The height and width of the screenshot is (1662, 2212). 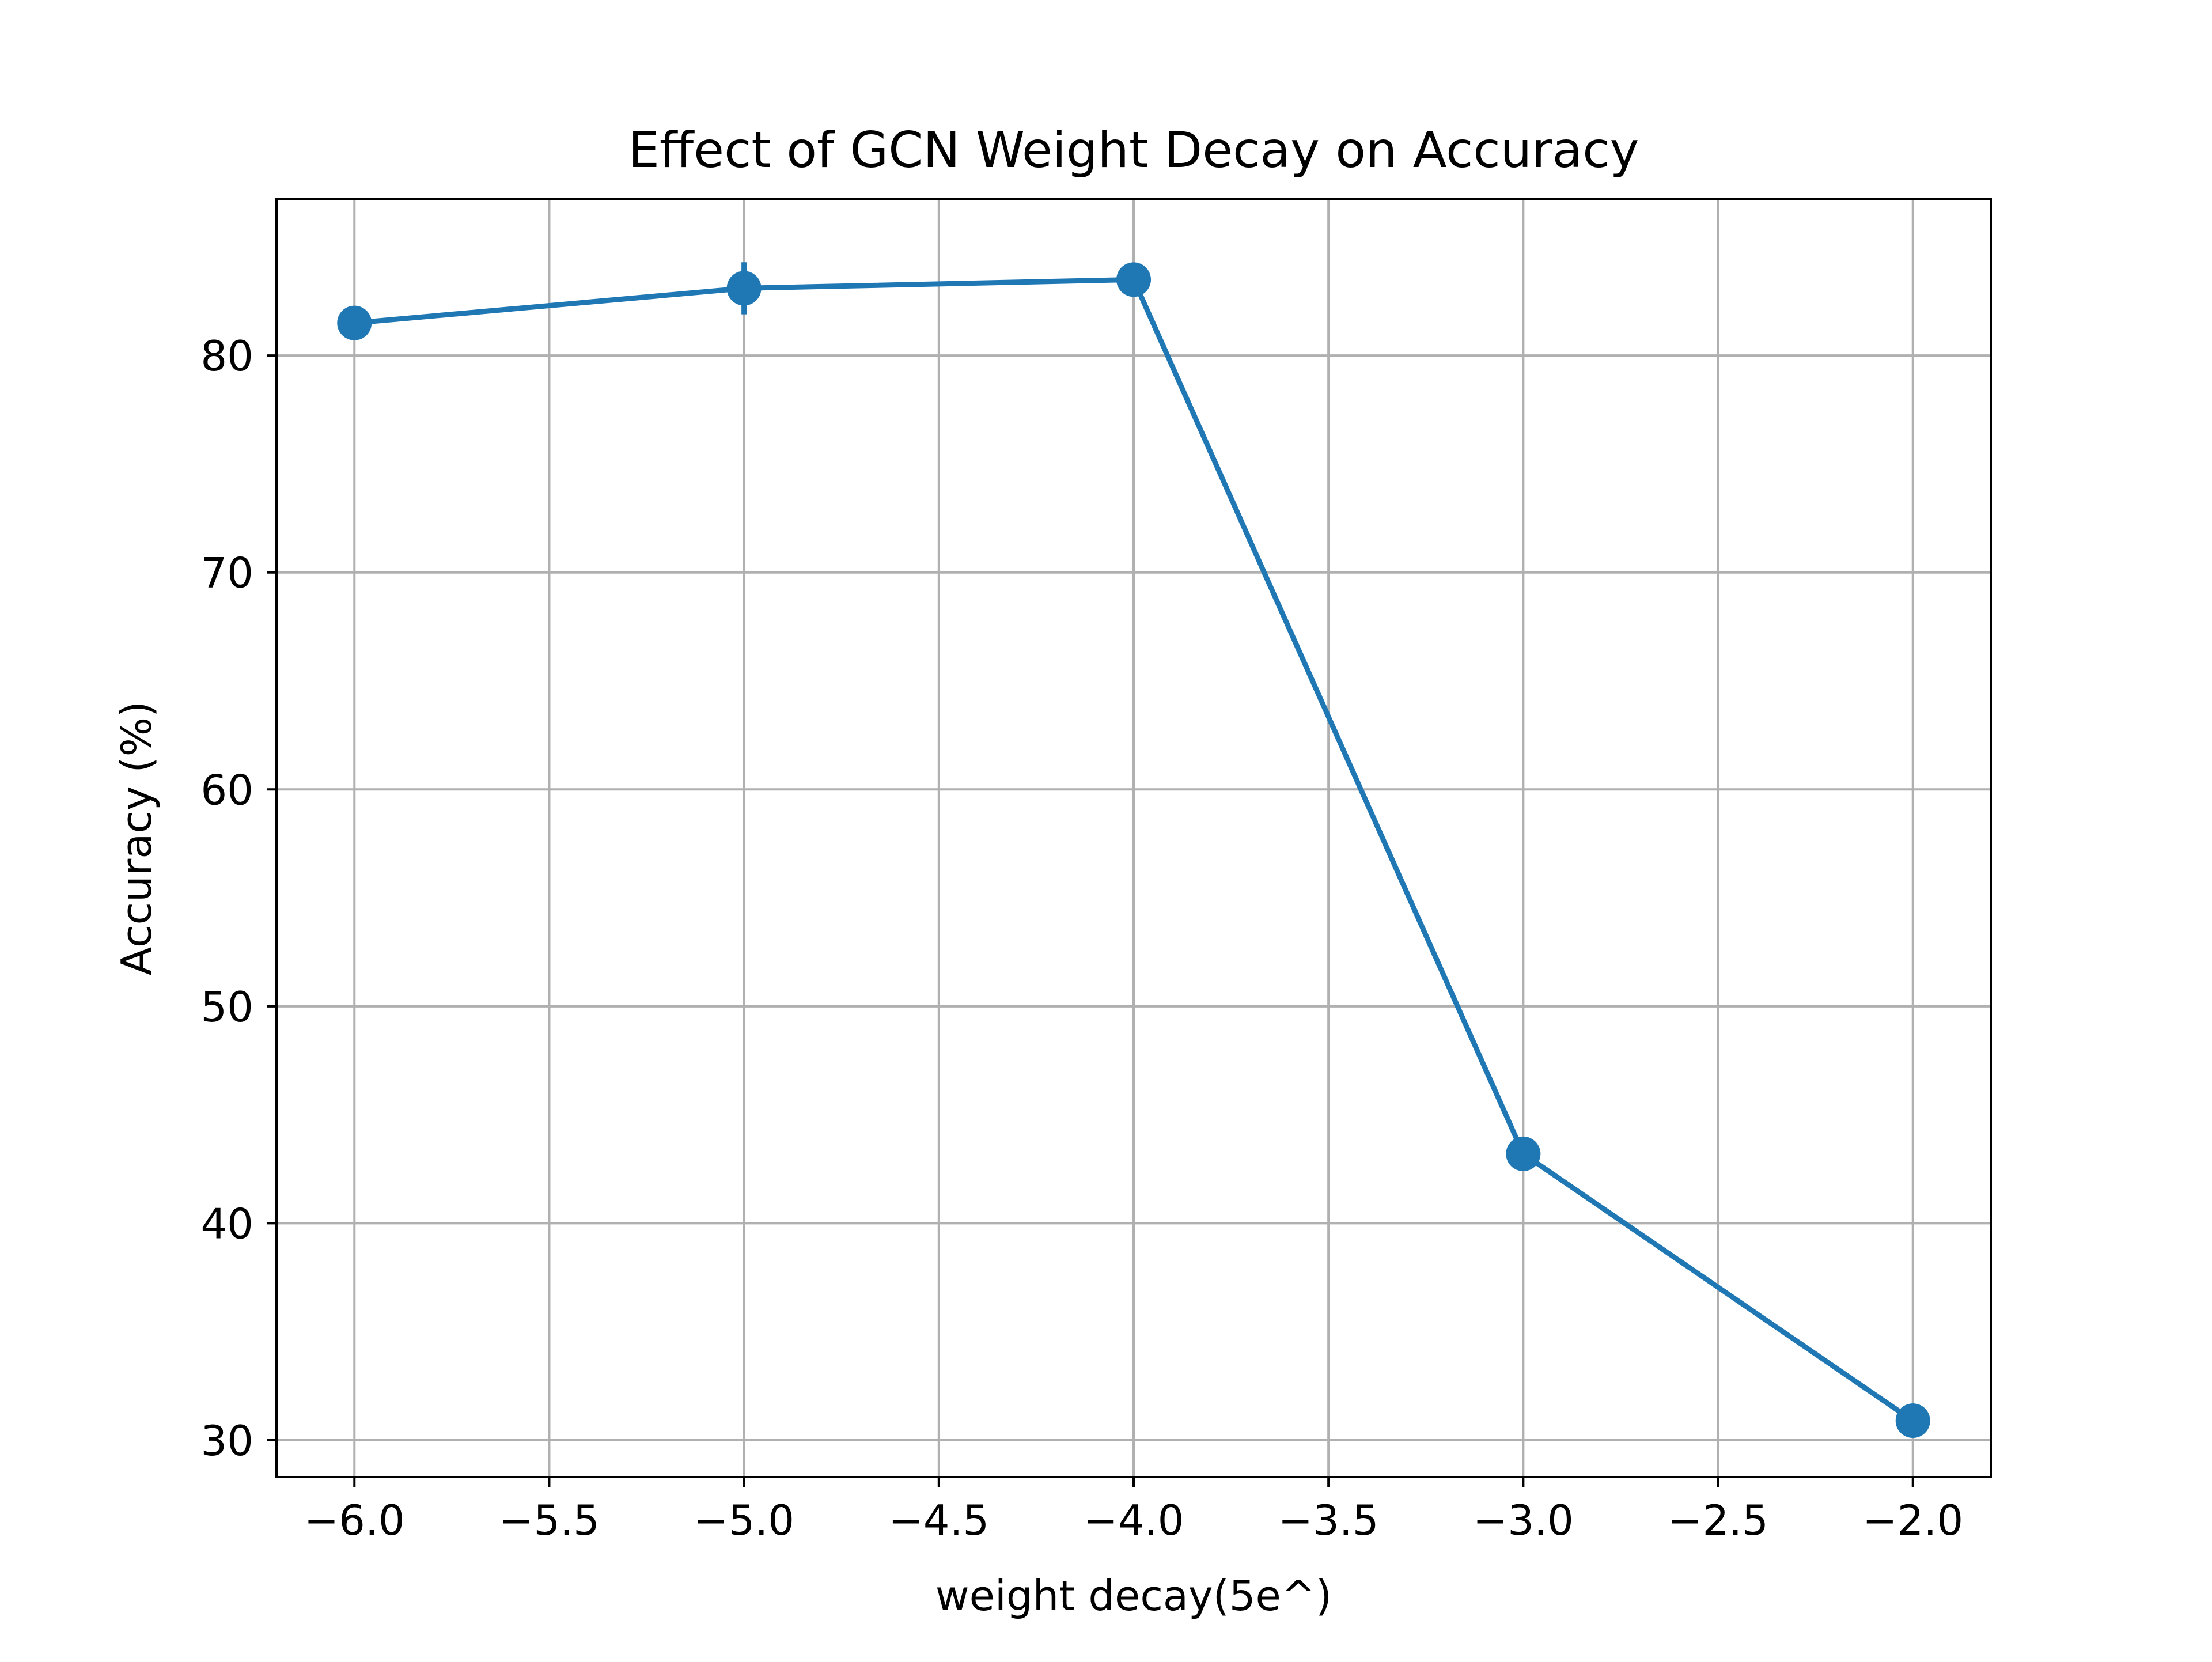 I want to click on x-tick-label: −4.5, so click(x=938, y=1520).